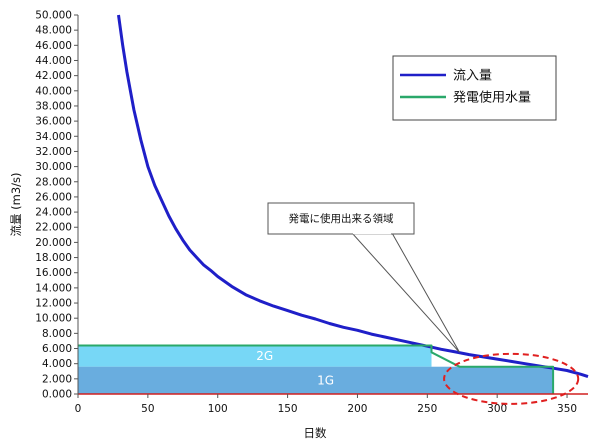 Image resolution: width=590 pixels, height=443 pixels. I want to click on y-tick-label: 6.000, so click(57, 349).